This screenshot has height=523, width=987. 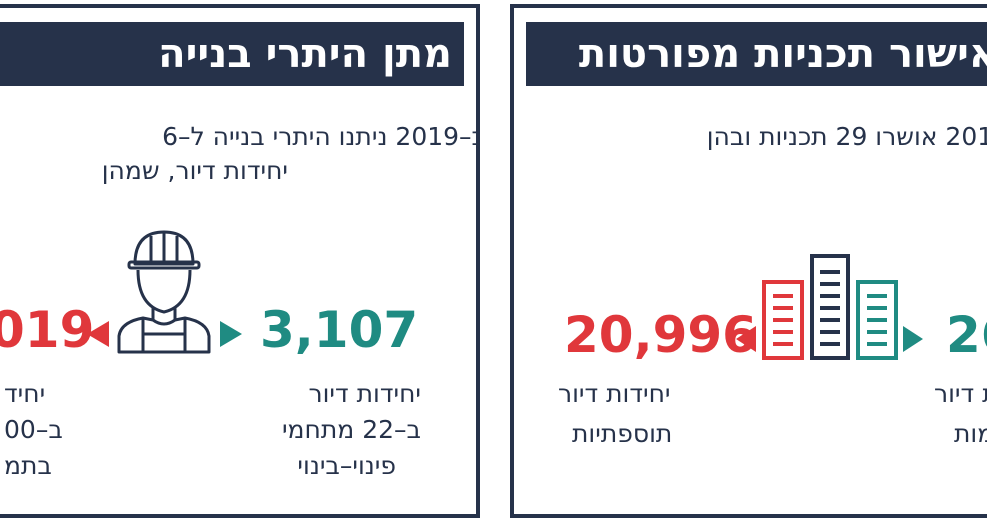 I want to click on stat-label: בתמ, so click(x=28, y=465).